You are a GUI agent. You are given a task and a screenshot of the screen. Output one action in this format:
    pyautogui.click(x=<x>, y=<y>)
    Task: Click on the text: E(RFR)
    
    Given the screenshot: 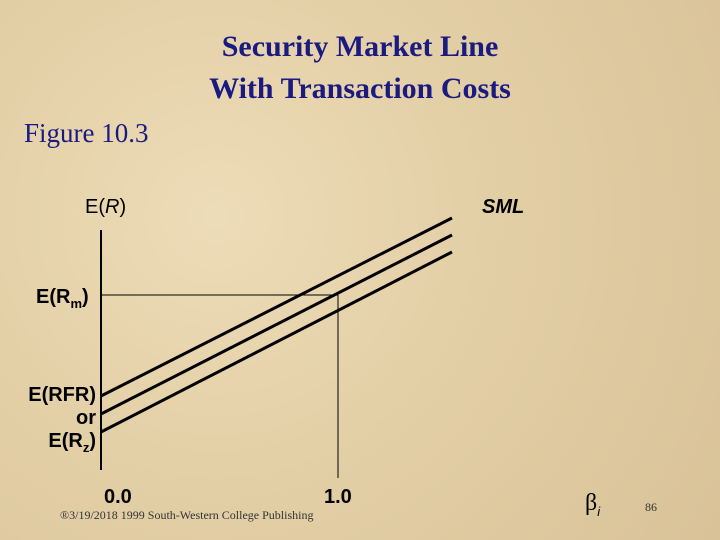 What is the action you would take?
    pyautogui.click(x=62, y=395)
    